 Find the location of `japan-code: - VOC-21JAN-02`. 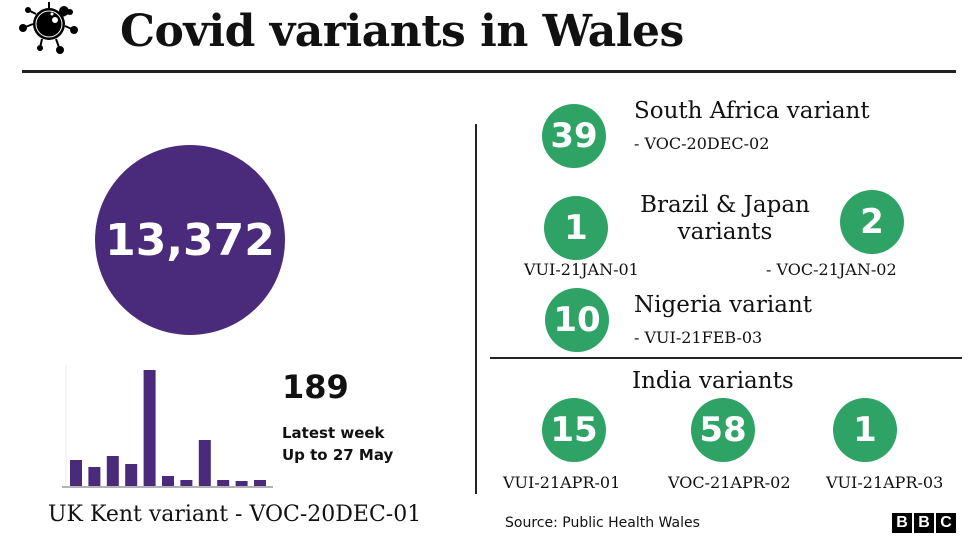

japan-code: - VOC-21JAN-02 is located at coordinates (831, 269).